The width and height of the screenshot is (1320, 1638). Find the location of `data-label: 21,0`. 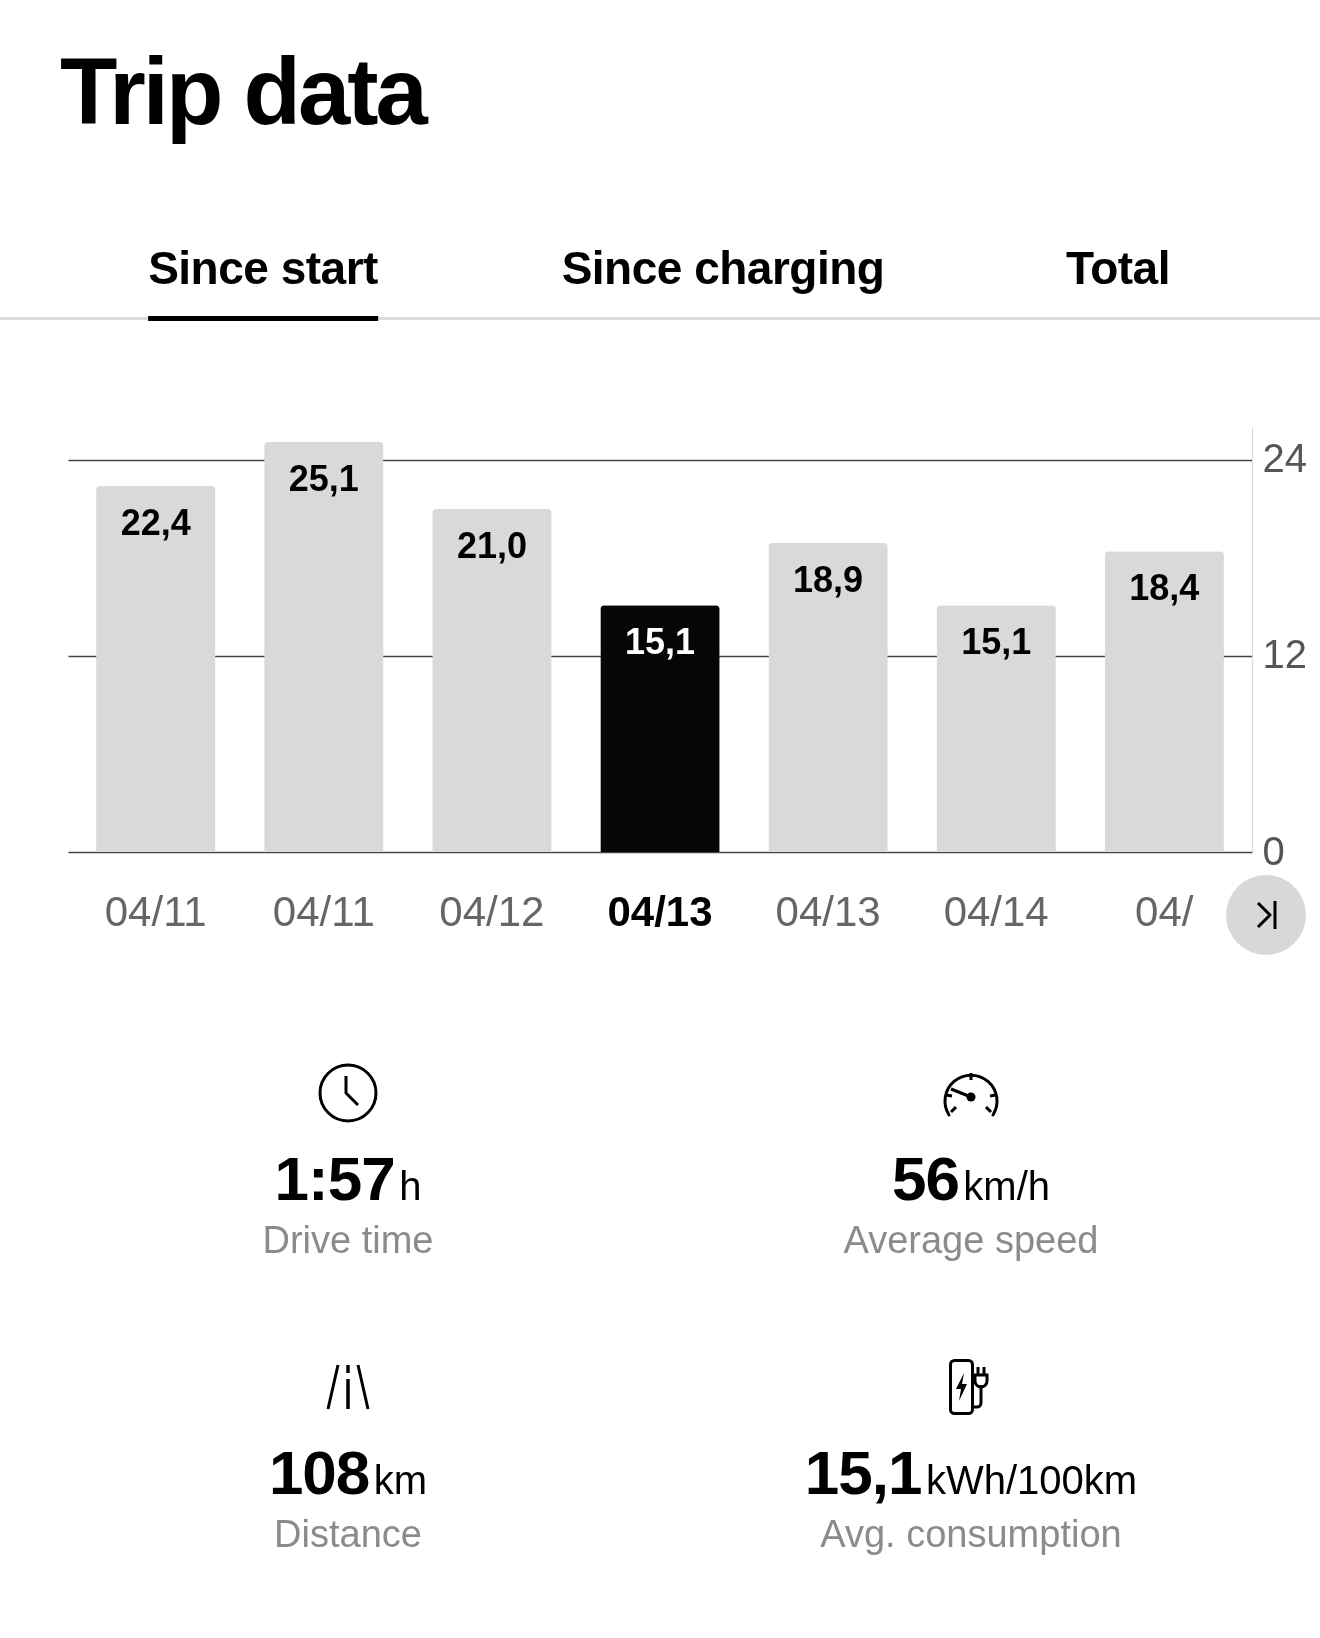

data-label: 21,0 is located at coordinates (491, 545).